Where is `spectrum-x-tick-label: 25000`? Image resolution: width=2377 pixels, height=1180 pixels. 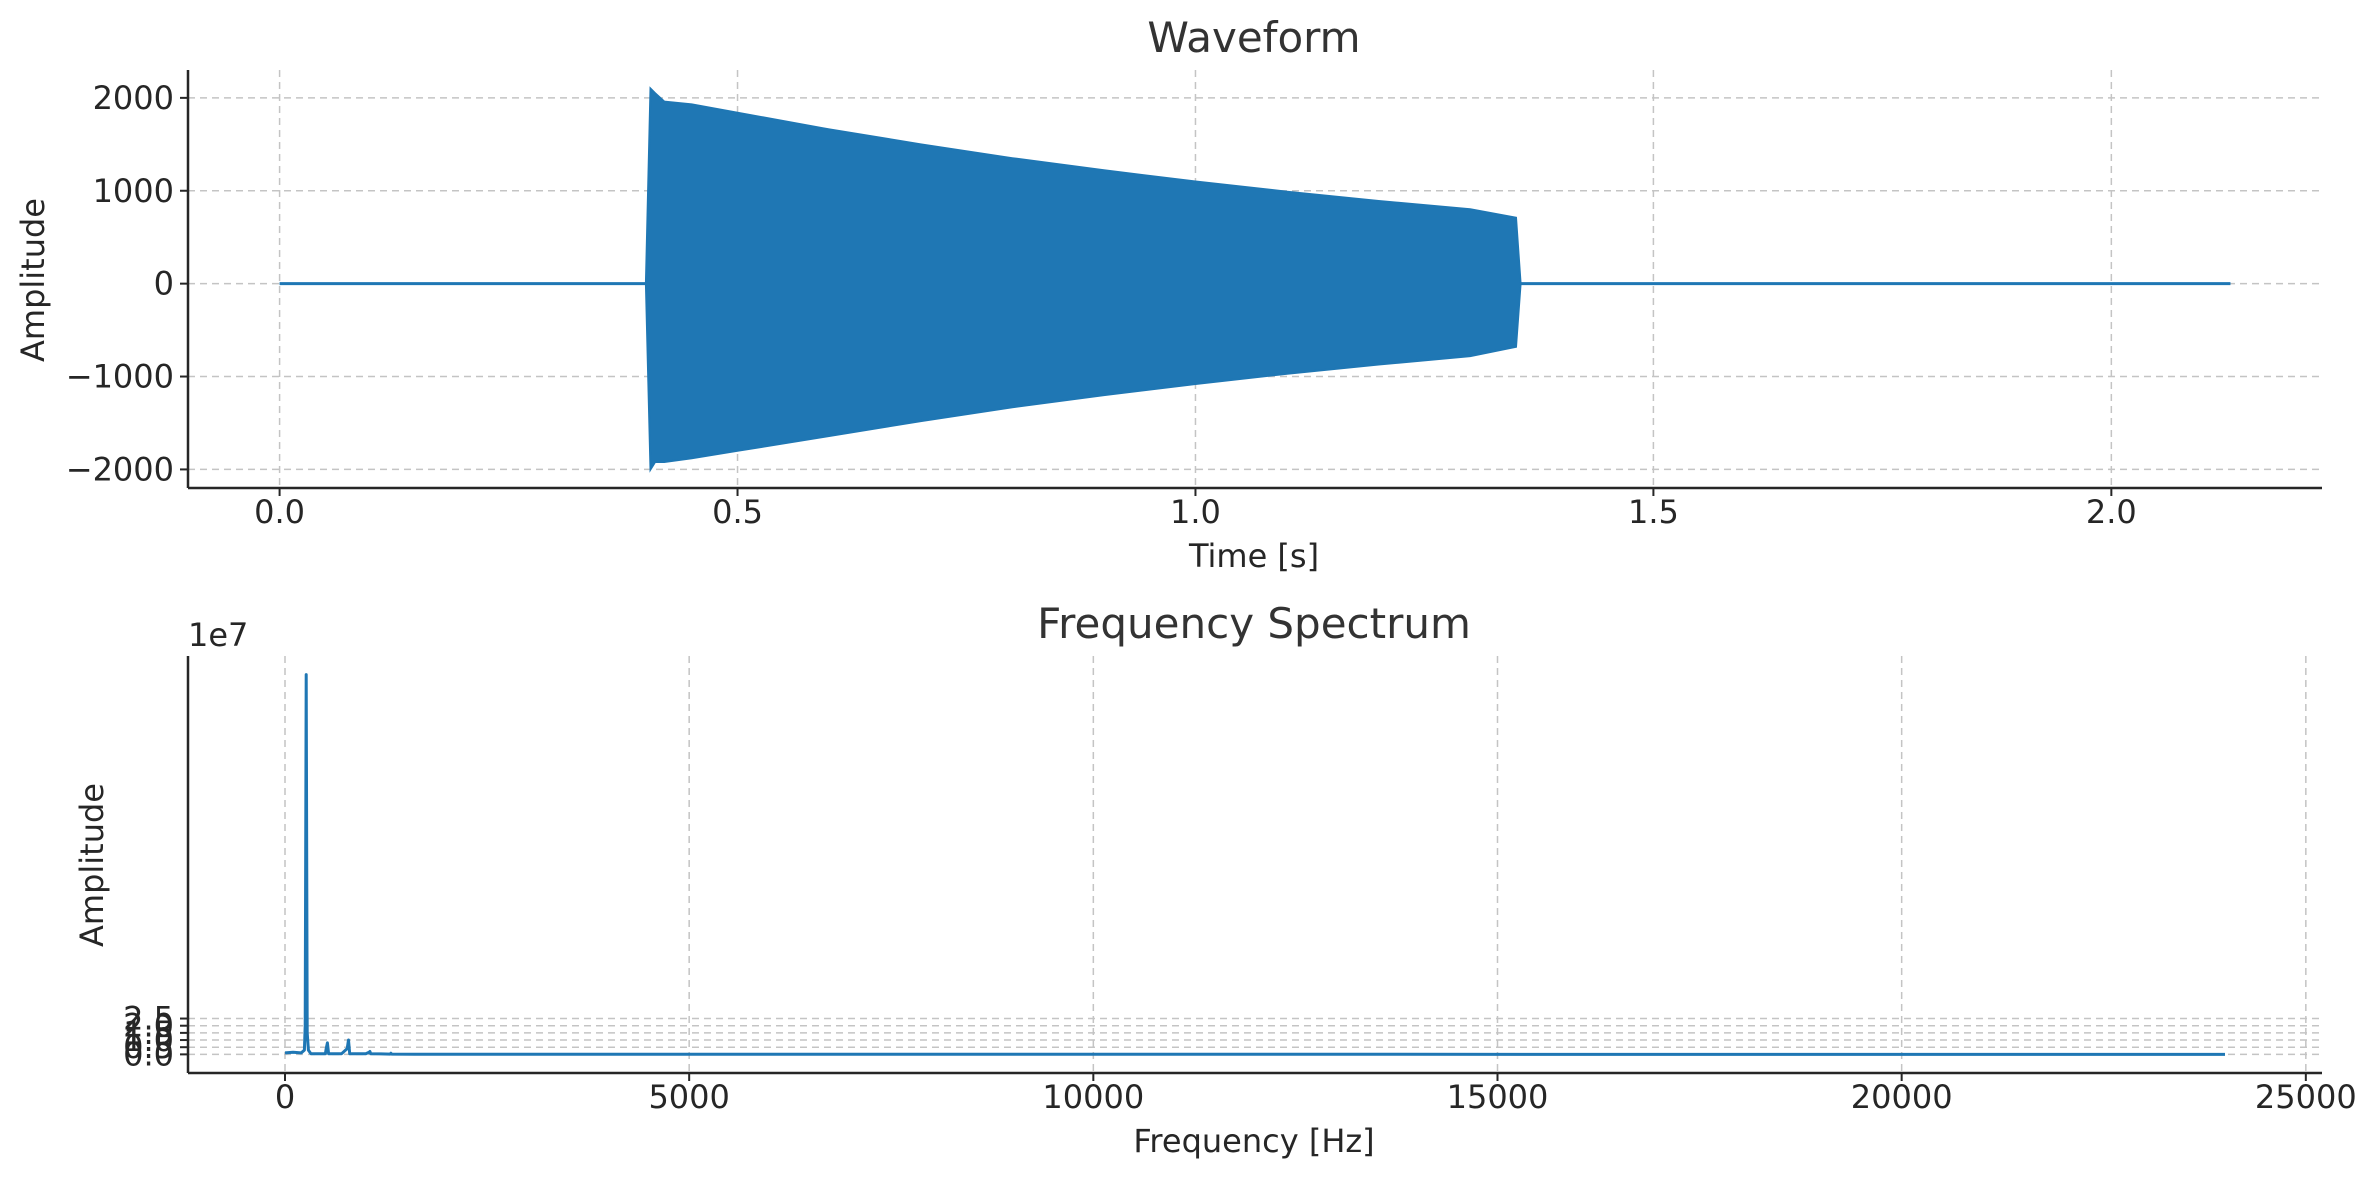
spectrum-x-tick-label: 25000 is located at coordinates (2306, 1097).